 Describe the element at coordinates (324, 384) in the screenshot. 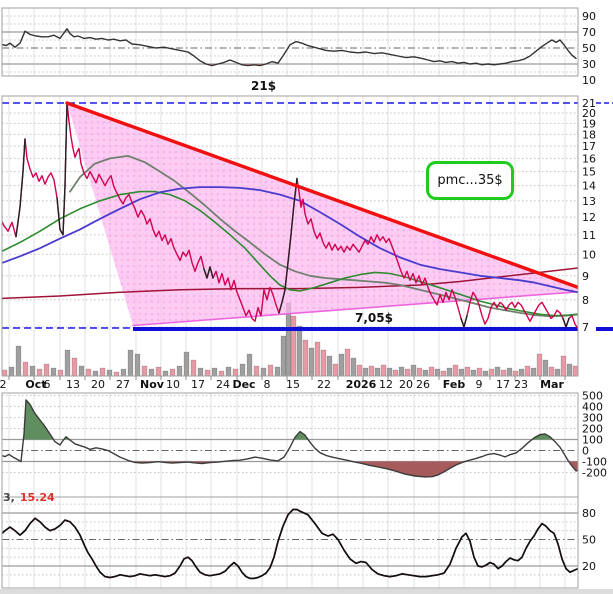

I see `x-axis-label: 22` at that location.